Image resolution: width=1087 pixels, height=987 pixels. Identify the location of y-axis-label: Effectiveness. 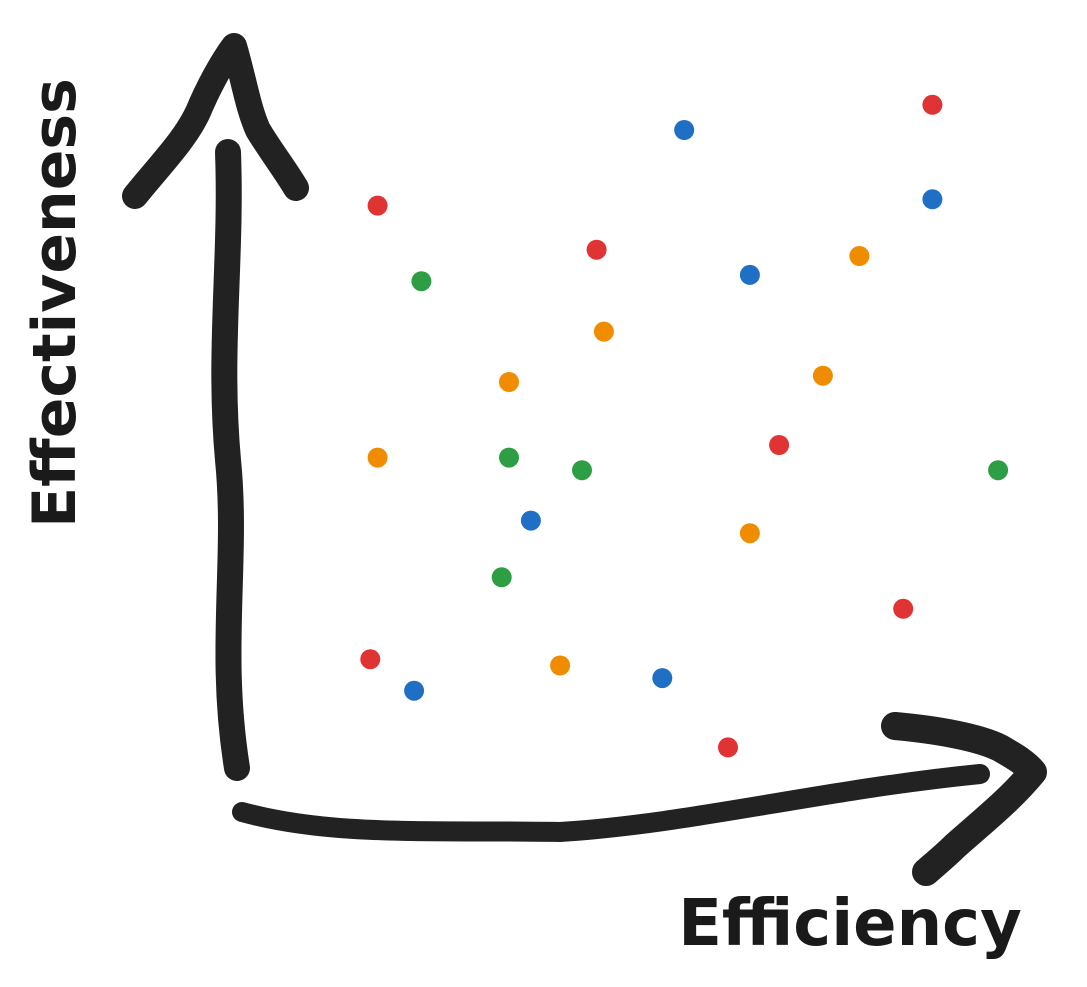
(55, 303).